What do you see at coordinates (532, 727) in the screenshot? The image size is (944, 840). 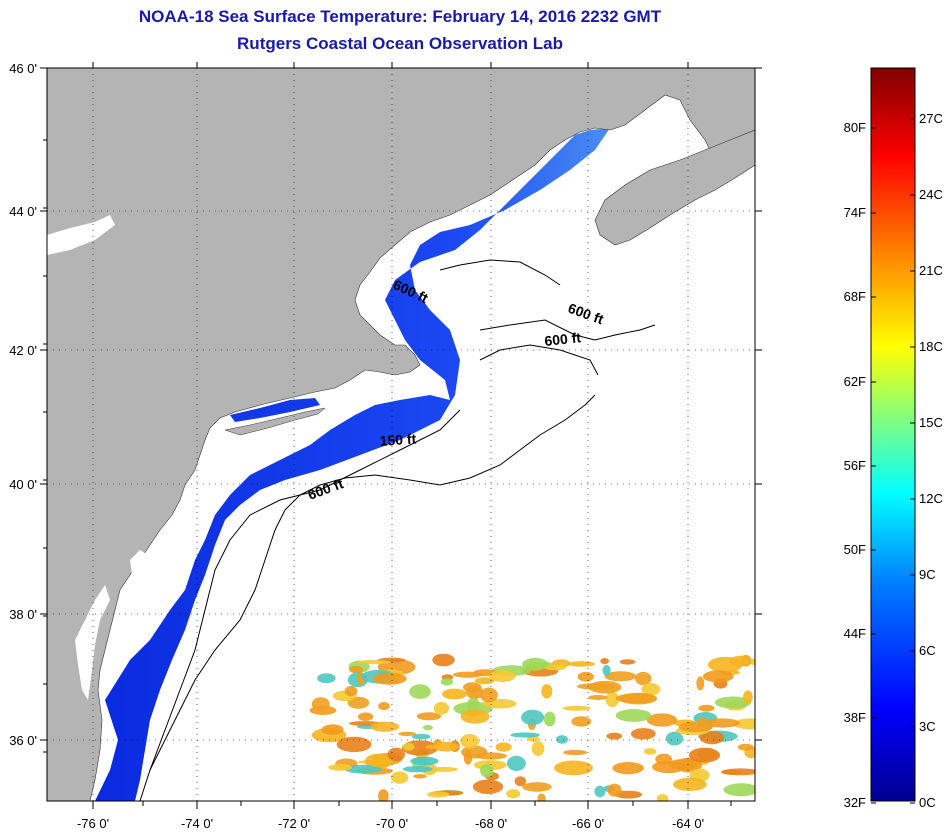 I see `gulf-stream-warm-water` at bounding box center [532, 727].